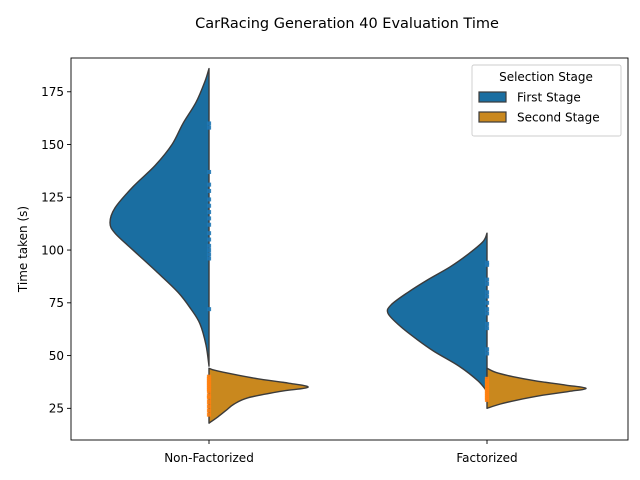 This screenshot has width=640, height=480. I want to click on series-second-stage, so click(396, 395).